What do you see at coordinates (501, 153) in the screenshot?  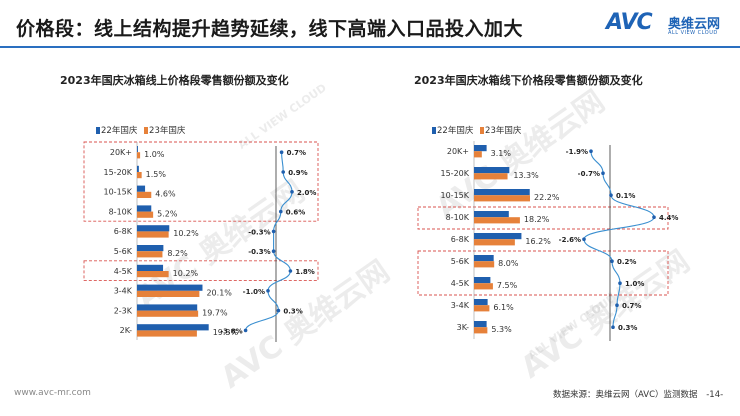 I see `bar-data-label: 3.1%` at bounding box center [501, 153].